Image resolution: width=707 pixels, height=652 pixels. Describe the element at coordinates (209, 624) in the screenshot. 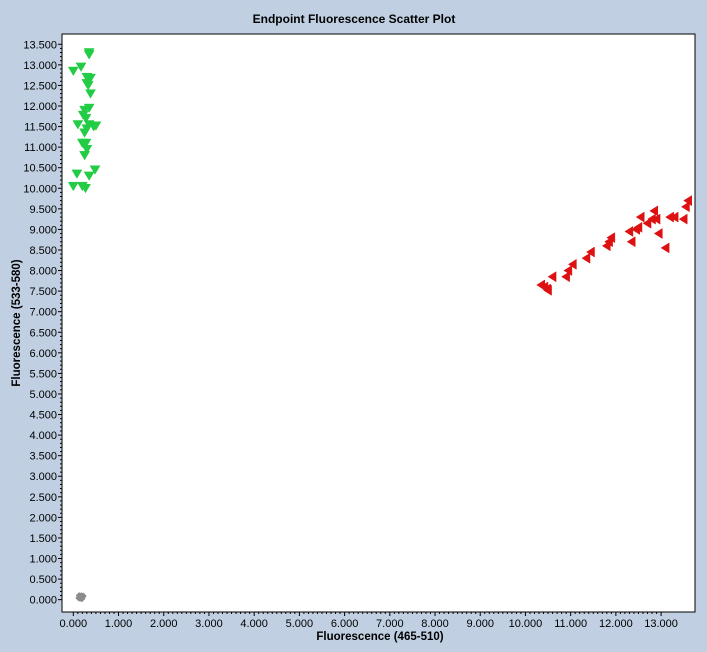

I see `x-tick-label: 3.000` at that location.